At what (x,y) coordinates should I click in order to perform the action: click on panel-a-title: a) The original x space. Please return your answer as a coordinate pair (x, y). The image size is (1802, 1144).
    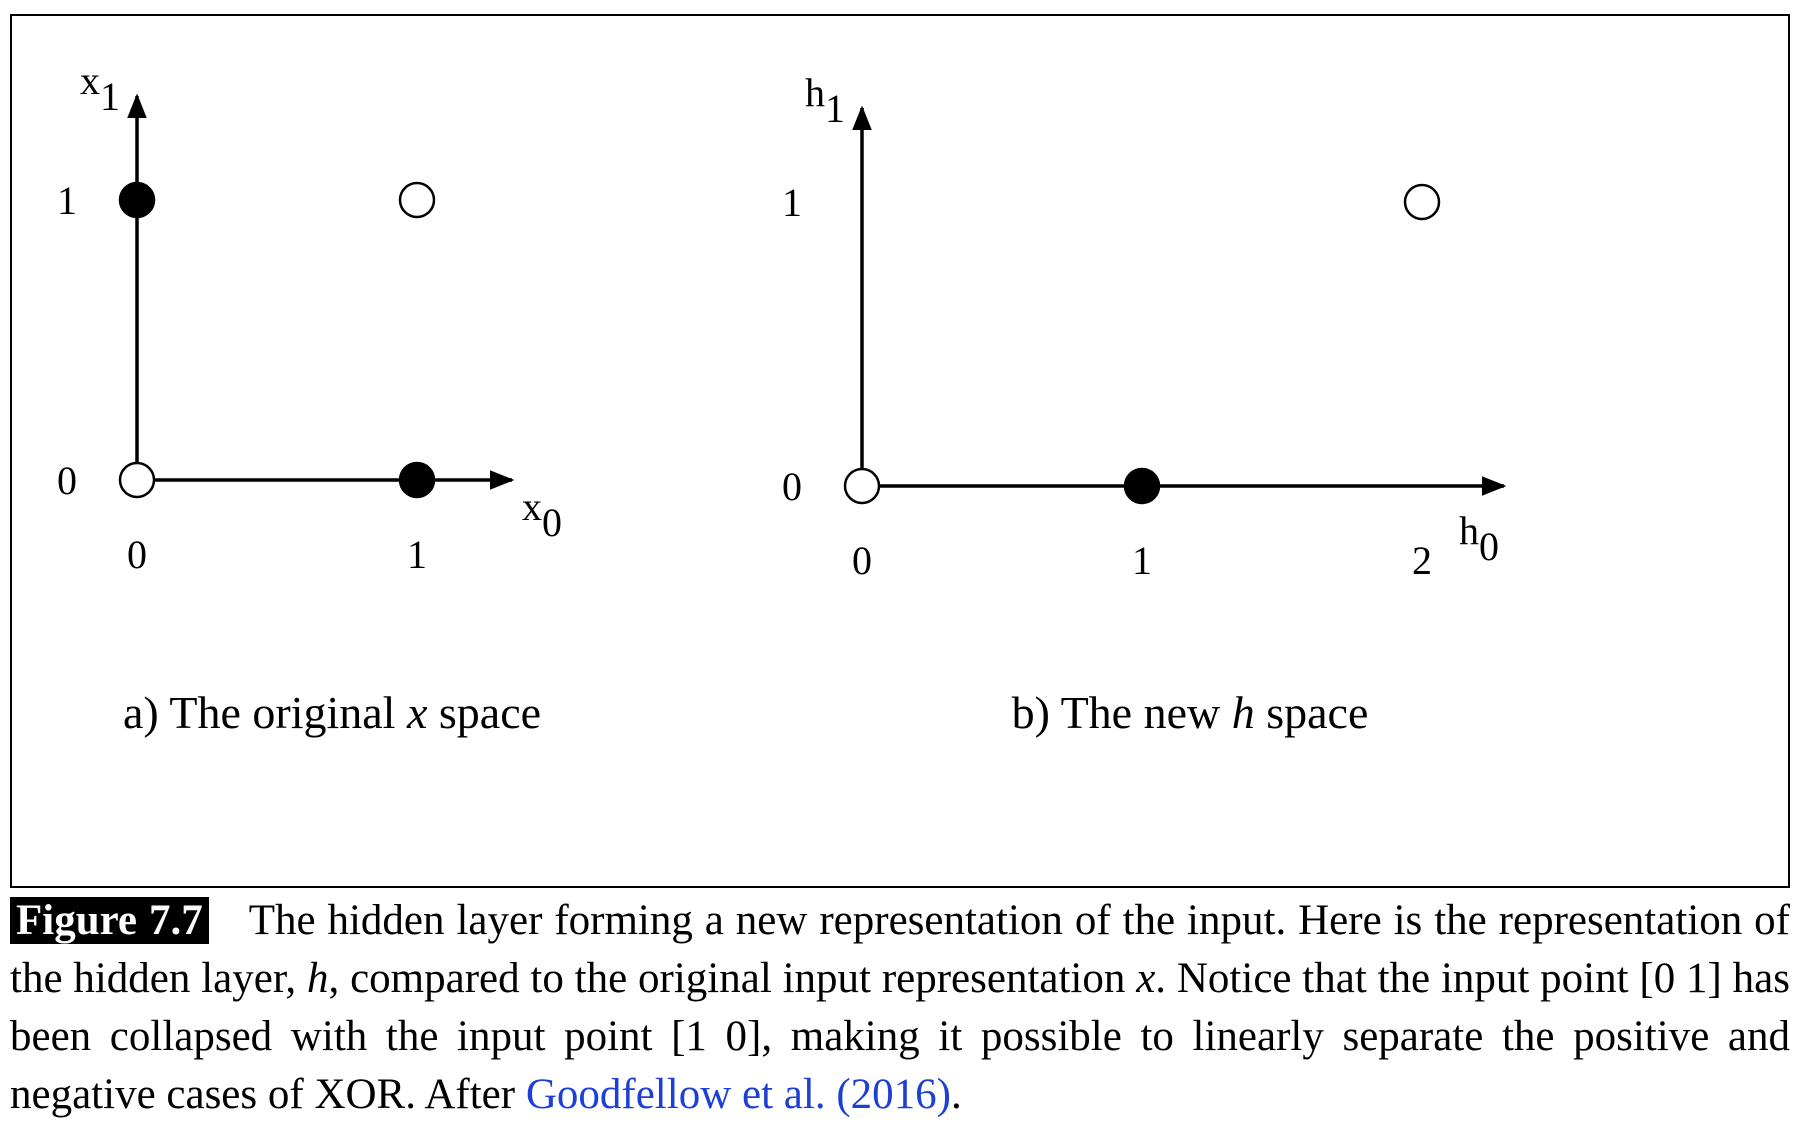
    Looking at the image, I should click on (332, 712).